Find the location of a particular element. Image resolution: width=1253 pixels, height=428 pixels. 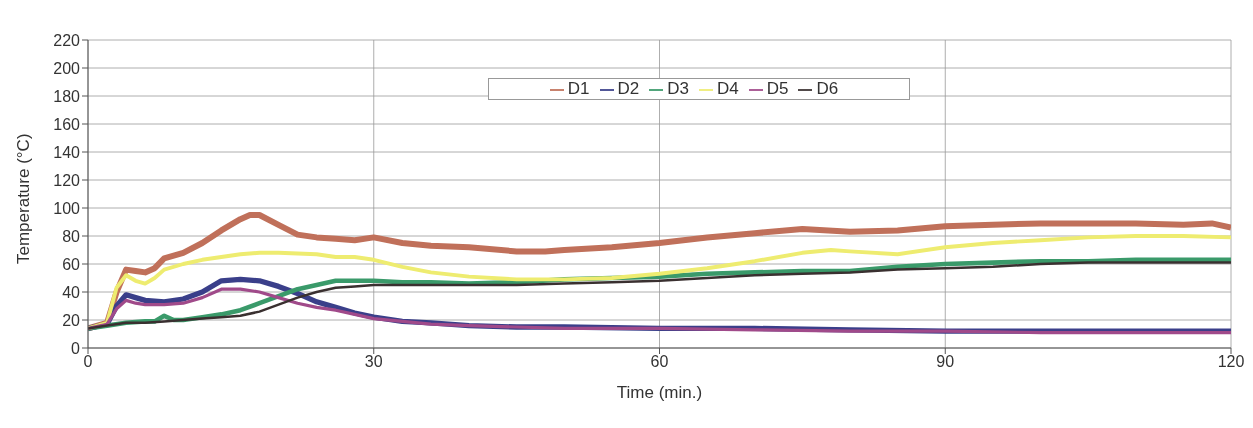

legend-label: D1 is located at coordinates (578, 88).